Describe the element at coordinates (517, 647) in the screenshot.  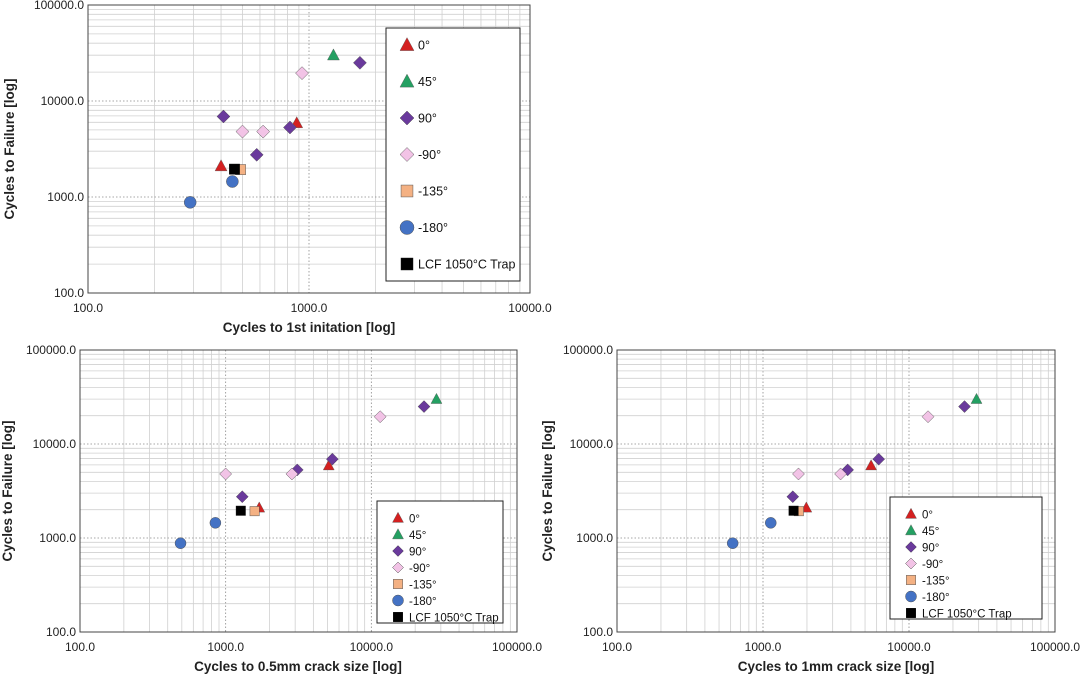
I see `x-tick-label: 100000.0` at that location.